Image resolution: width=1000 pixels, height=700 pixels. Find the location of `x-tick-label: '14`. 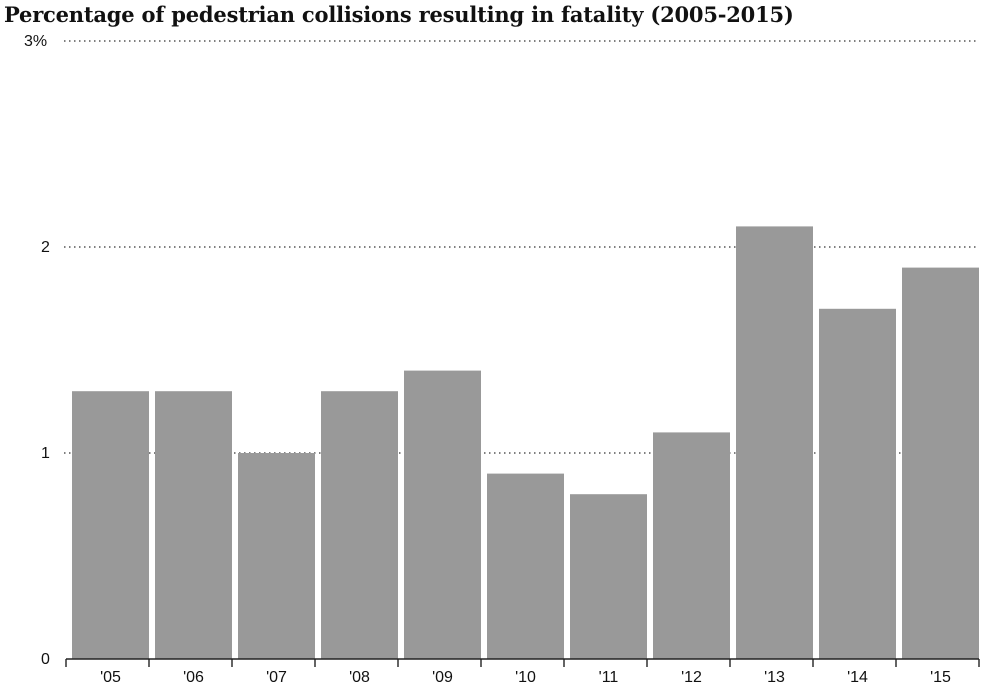

x-tick-label: '14 is located at coordinates (857, 677).